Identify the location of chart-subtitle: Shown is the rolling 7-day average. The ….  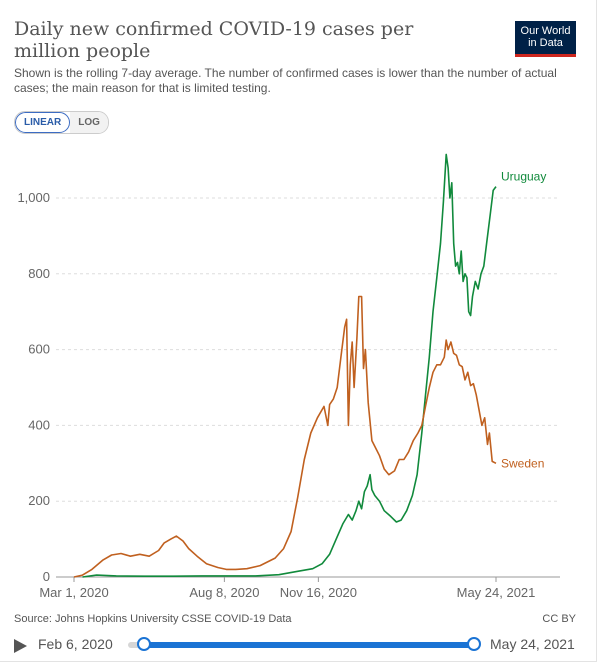
(285, 80).